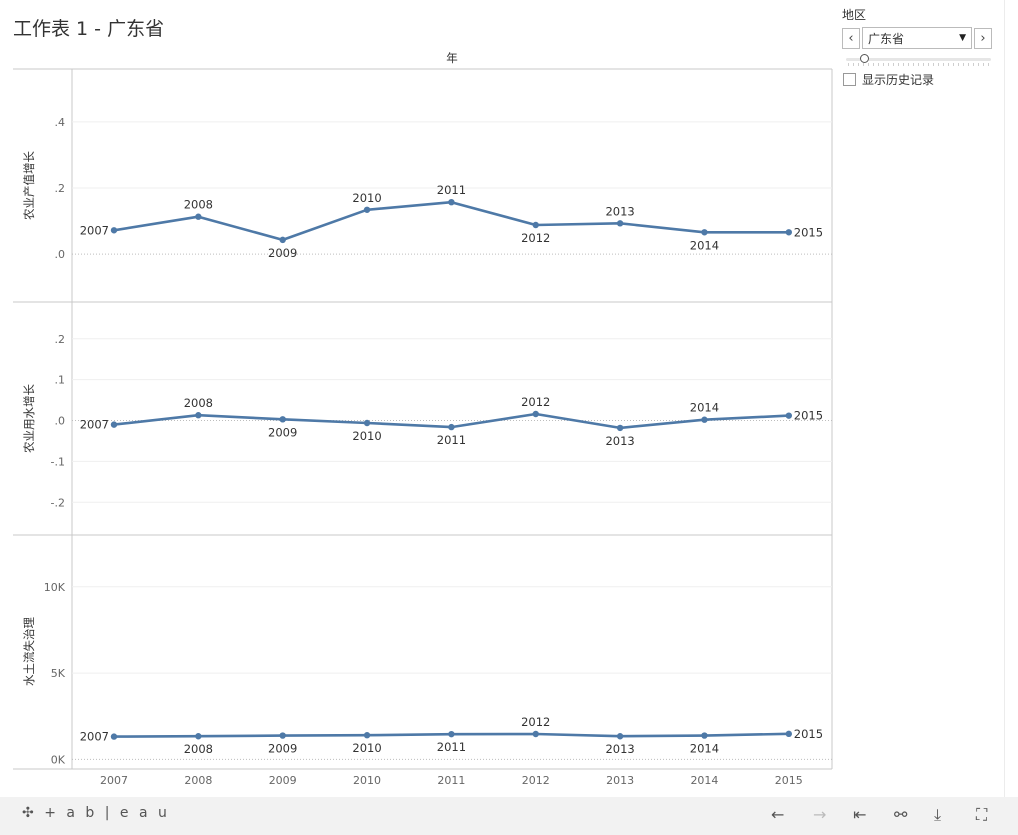 This screenshot has width=1018, height=835. I want to click on toolbar: ✣ + a b | e a u ← → ⇤ ⚯ ⤓ ⛶, so click(509, 816).